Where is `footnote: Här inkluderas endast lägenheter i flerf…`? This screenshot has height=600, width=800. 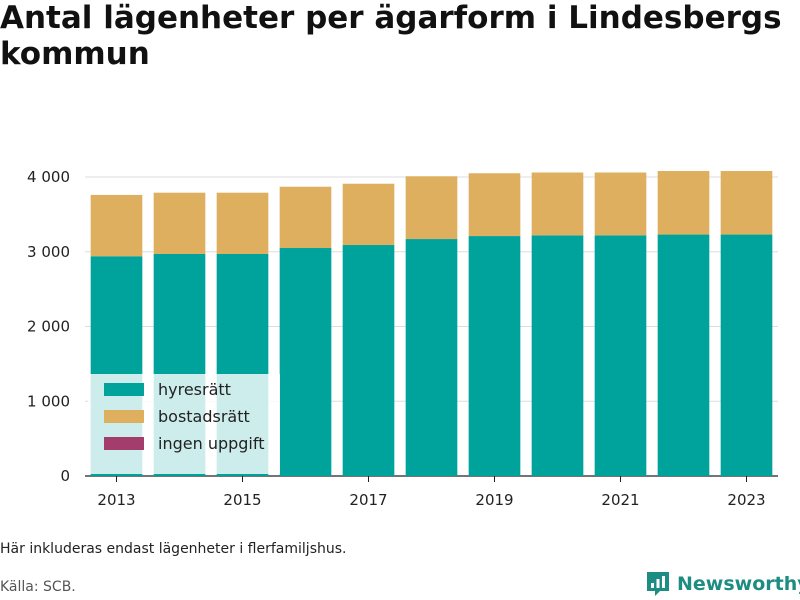 footnote: Här inkluderas endast lägenheter i flerf… is located at coordinates (173, 549).